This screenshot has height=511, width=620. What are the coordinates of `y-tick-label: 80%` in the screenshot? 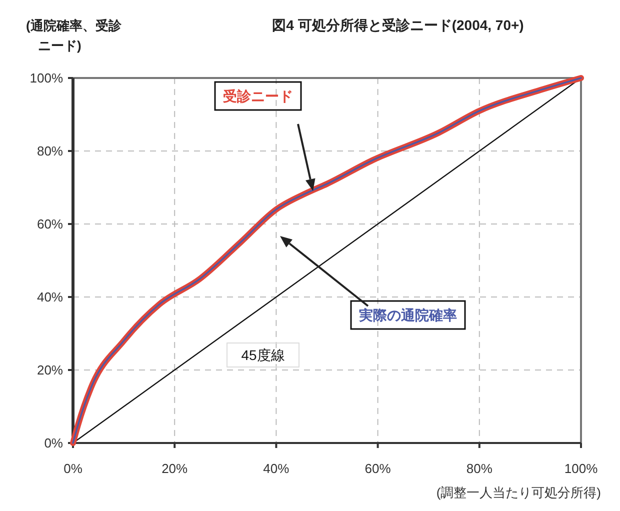 It's located at (50, 151).